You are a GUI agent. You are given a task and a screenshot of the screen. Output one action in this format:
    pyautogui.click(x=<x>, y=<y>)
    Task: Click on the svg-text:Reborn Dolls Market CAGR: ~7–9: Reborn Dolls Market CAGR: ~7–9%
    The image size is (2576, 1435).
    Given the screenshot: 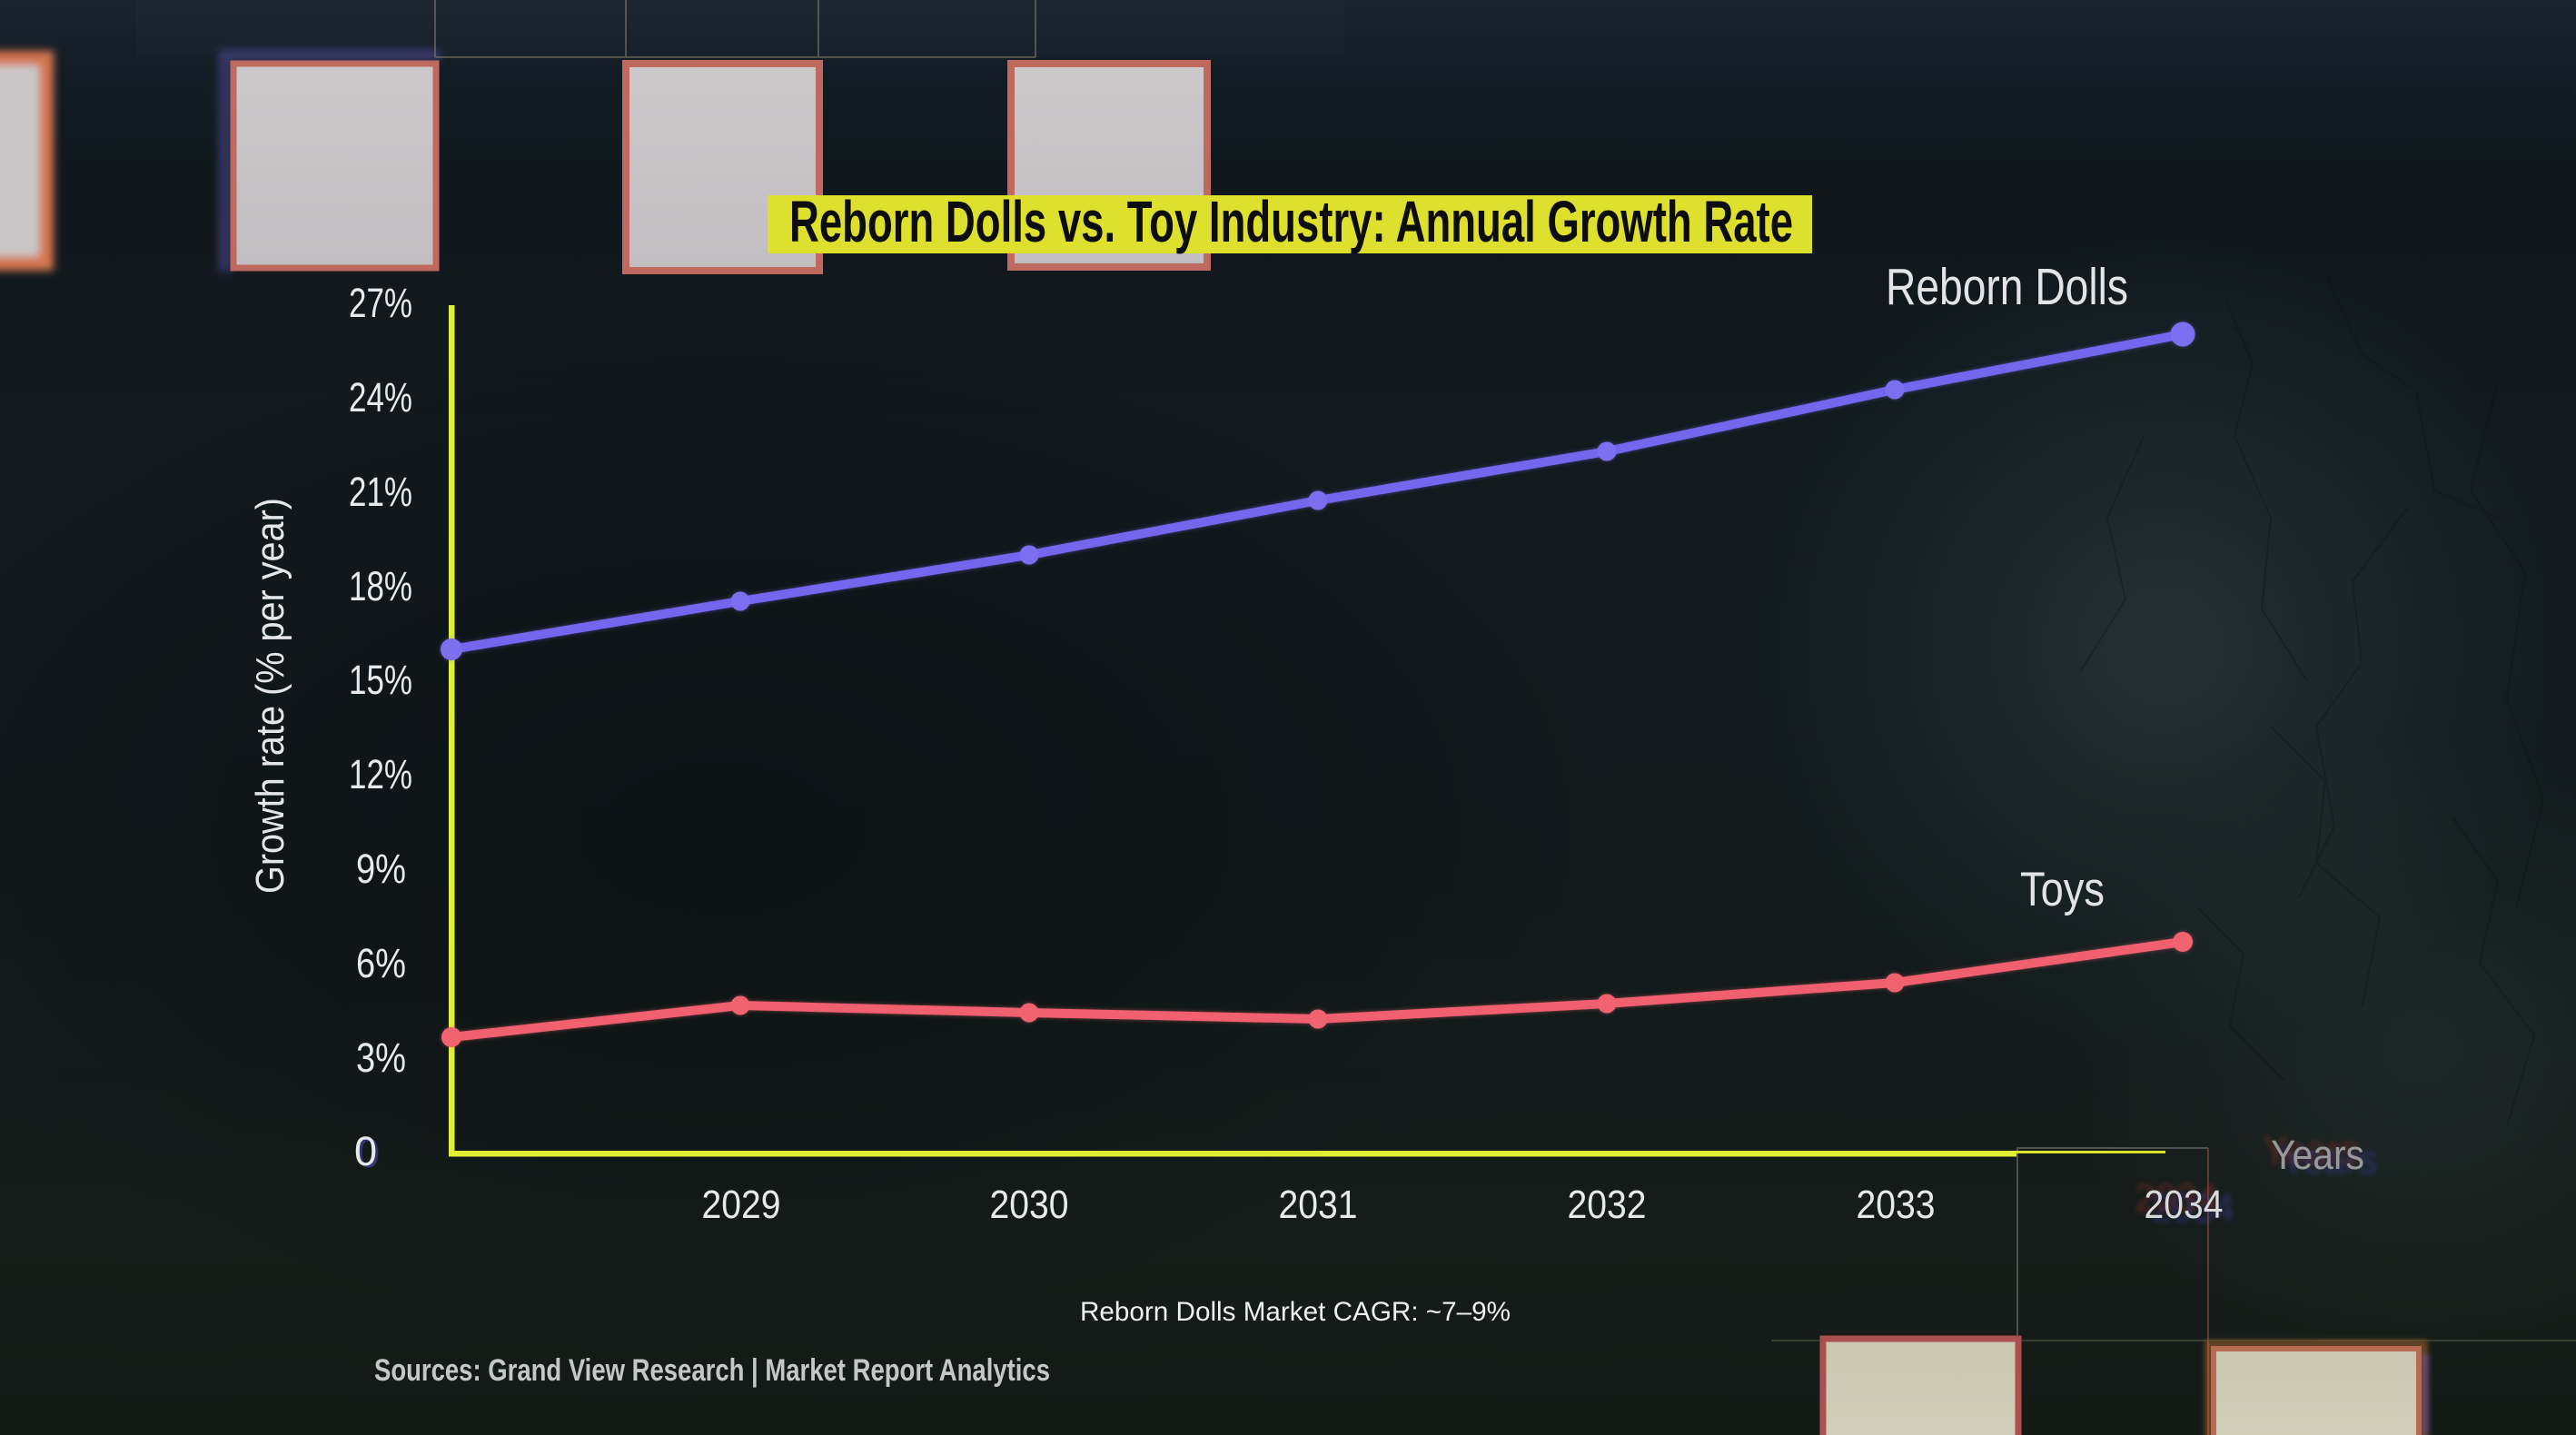 What is the action you would take?
    pyautogui.click(x=1295, y=1312)
    